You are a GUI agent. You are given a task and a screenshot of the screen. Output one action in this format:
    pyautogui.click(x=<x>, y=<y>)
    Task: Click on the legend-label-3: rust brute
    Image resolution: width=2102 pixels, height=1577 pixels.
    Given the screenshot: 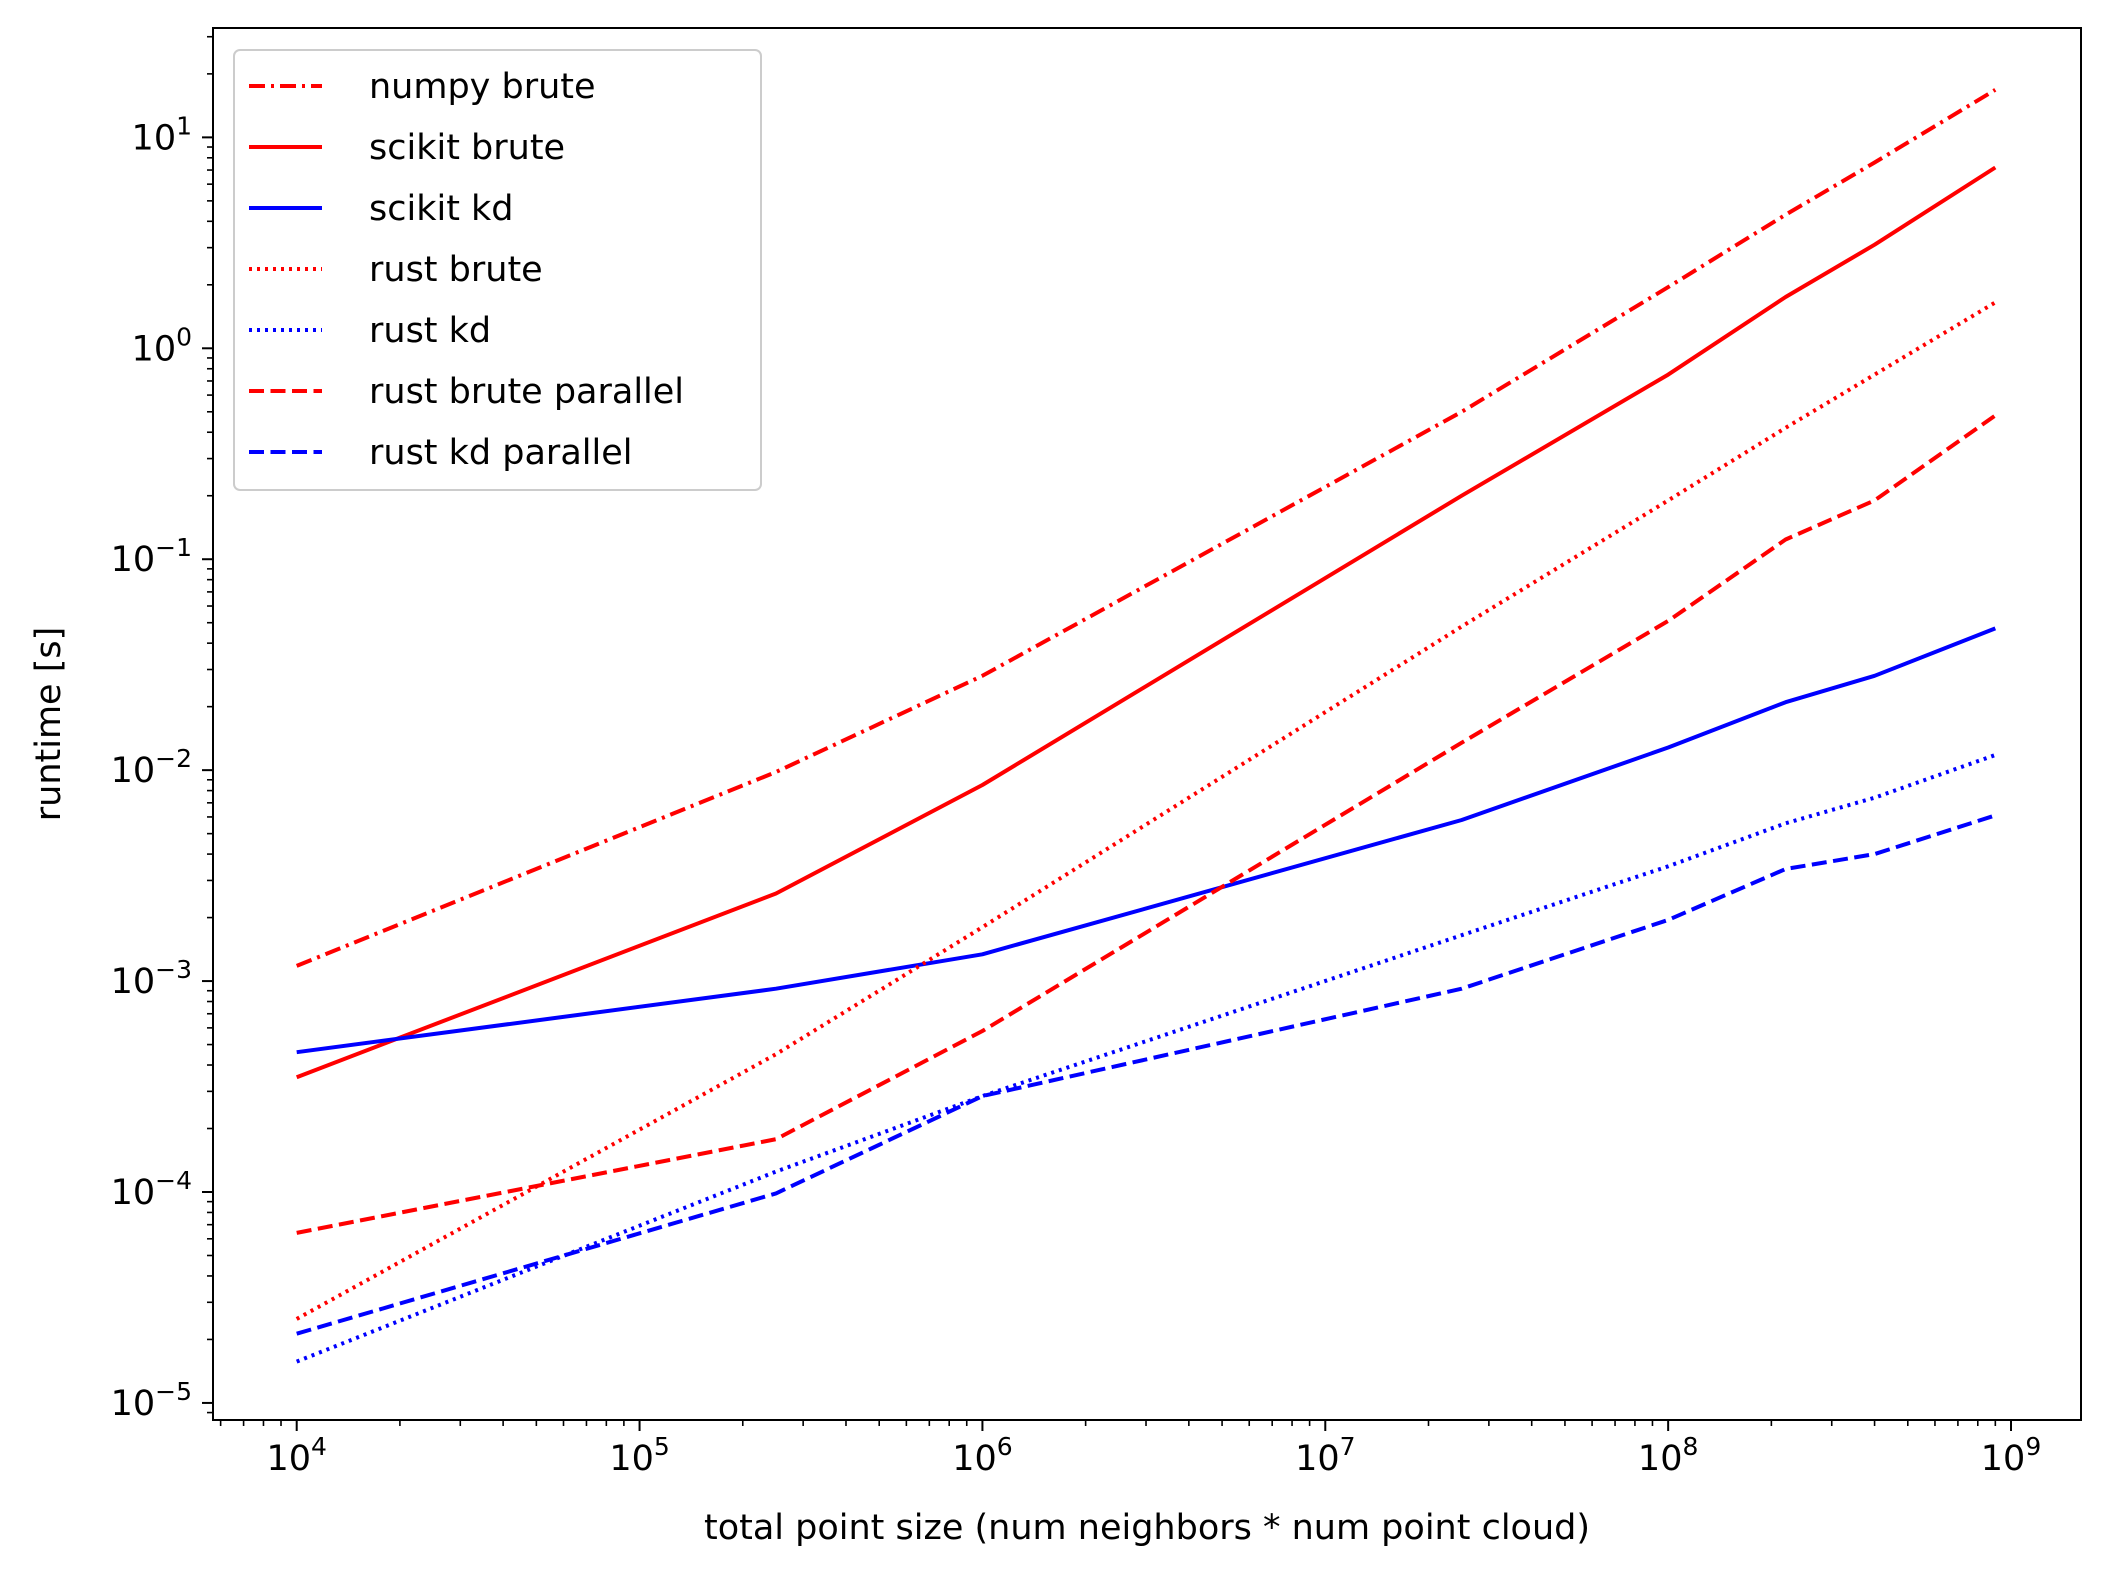 What is the action you would take?
    pyautogui.click(x=456, y=270)
    